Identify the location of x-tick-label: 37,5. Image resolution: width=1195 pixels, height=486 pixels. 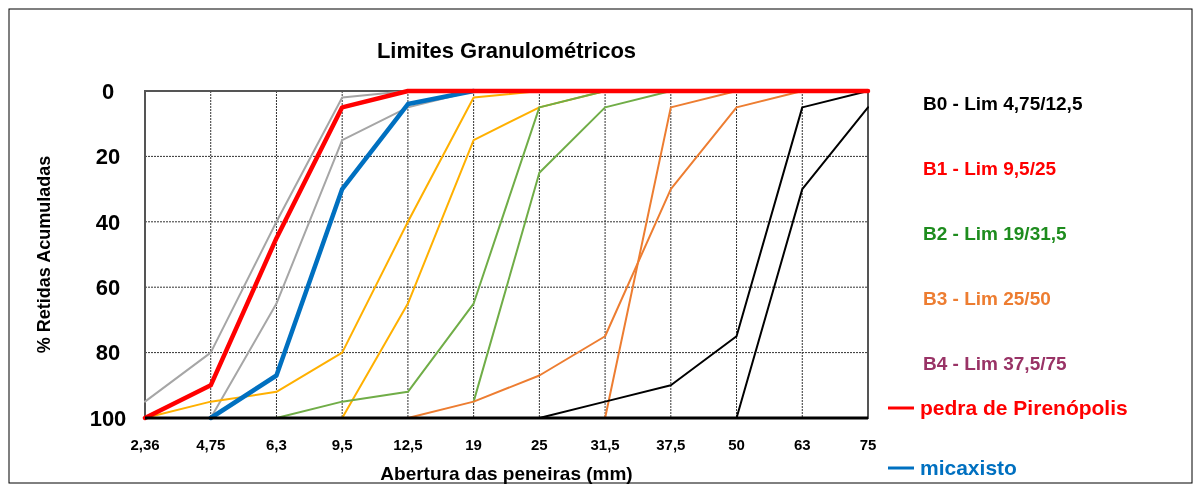
(671, 444).